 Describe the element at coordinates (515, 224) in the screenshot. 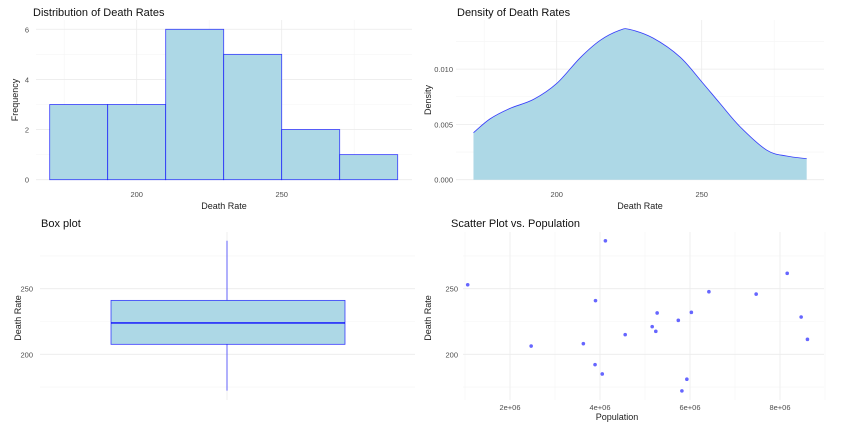

I see `scatter-title: Scatter Plot vs. Population` at that location.